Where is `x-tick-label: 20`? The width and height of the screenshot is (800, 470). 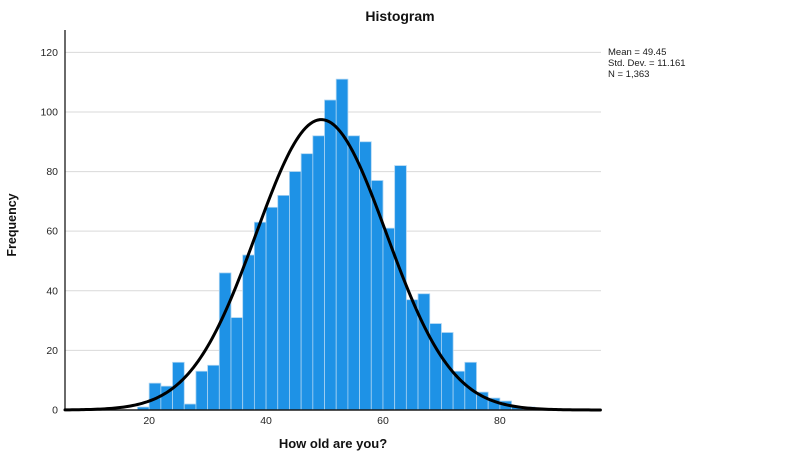
x-tick-label: 20 is located at coordinates (149, 421).